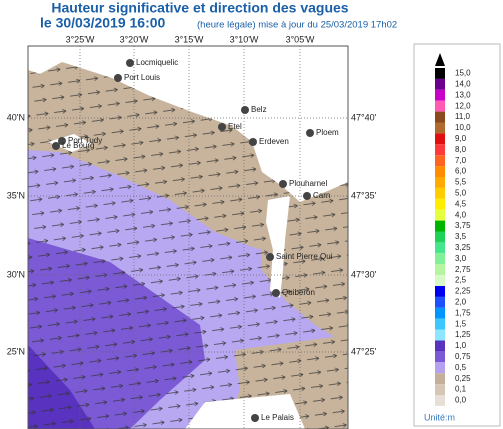 The image size is (503, 429). I want to click on legend-label: 4,5, so click(461, 203).